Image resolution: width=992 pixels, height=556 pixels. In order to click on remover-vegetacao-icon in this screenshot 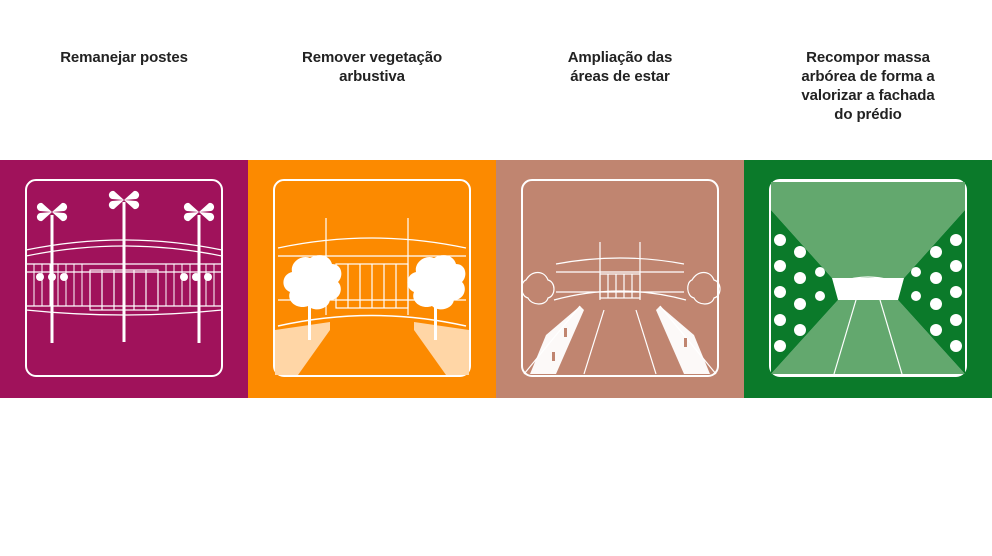, I will do `click(372, 278)`.